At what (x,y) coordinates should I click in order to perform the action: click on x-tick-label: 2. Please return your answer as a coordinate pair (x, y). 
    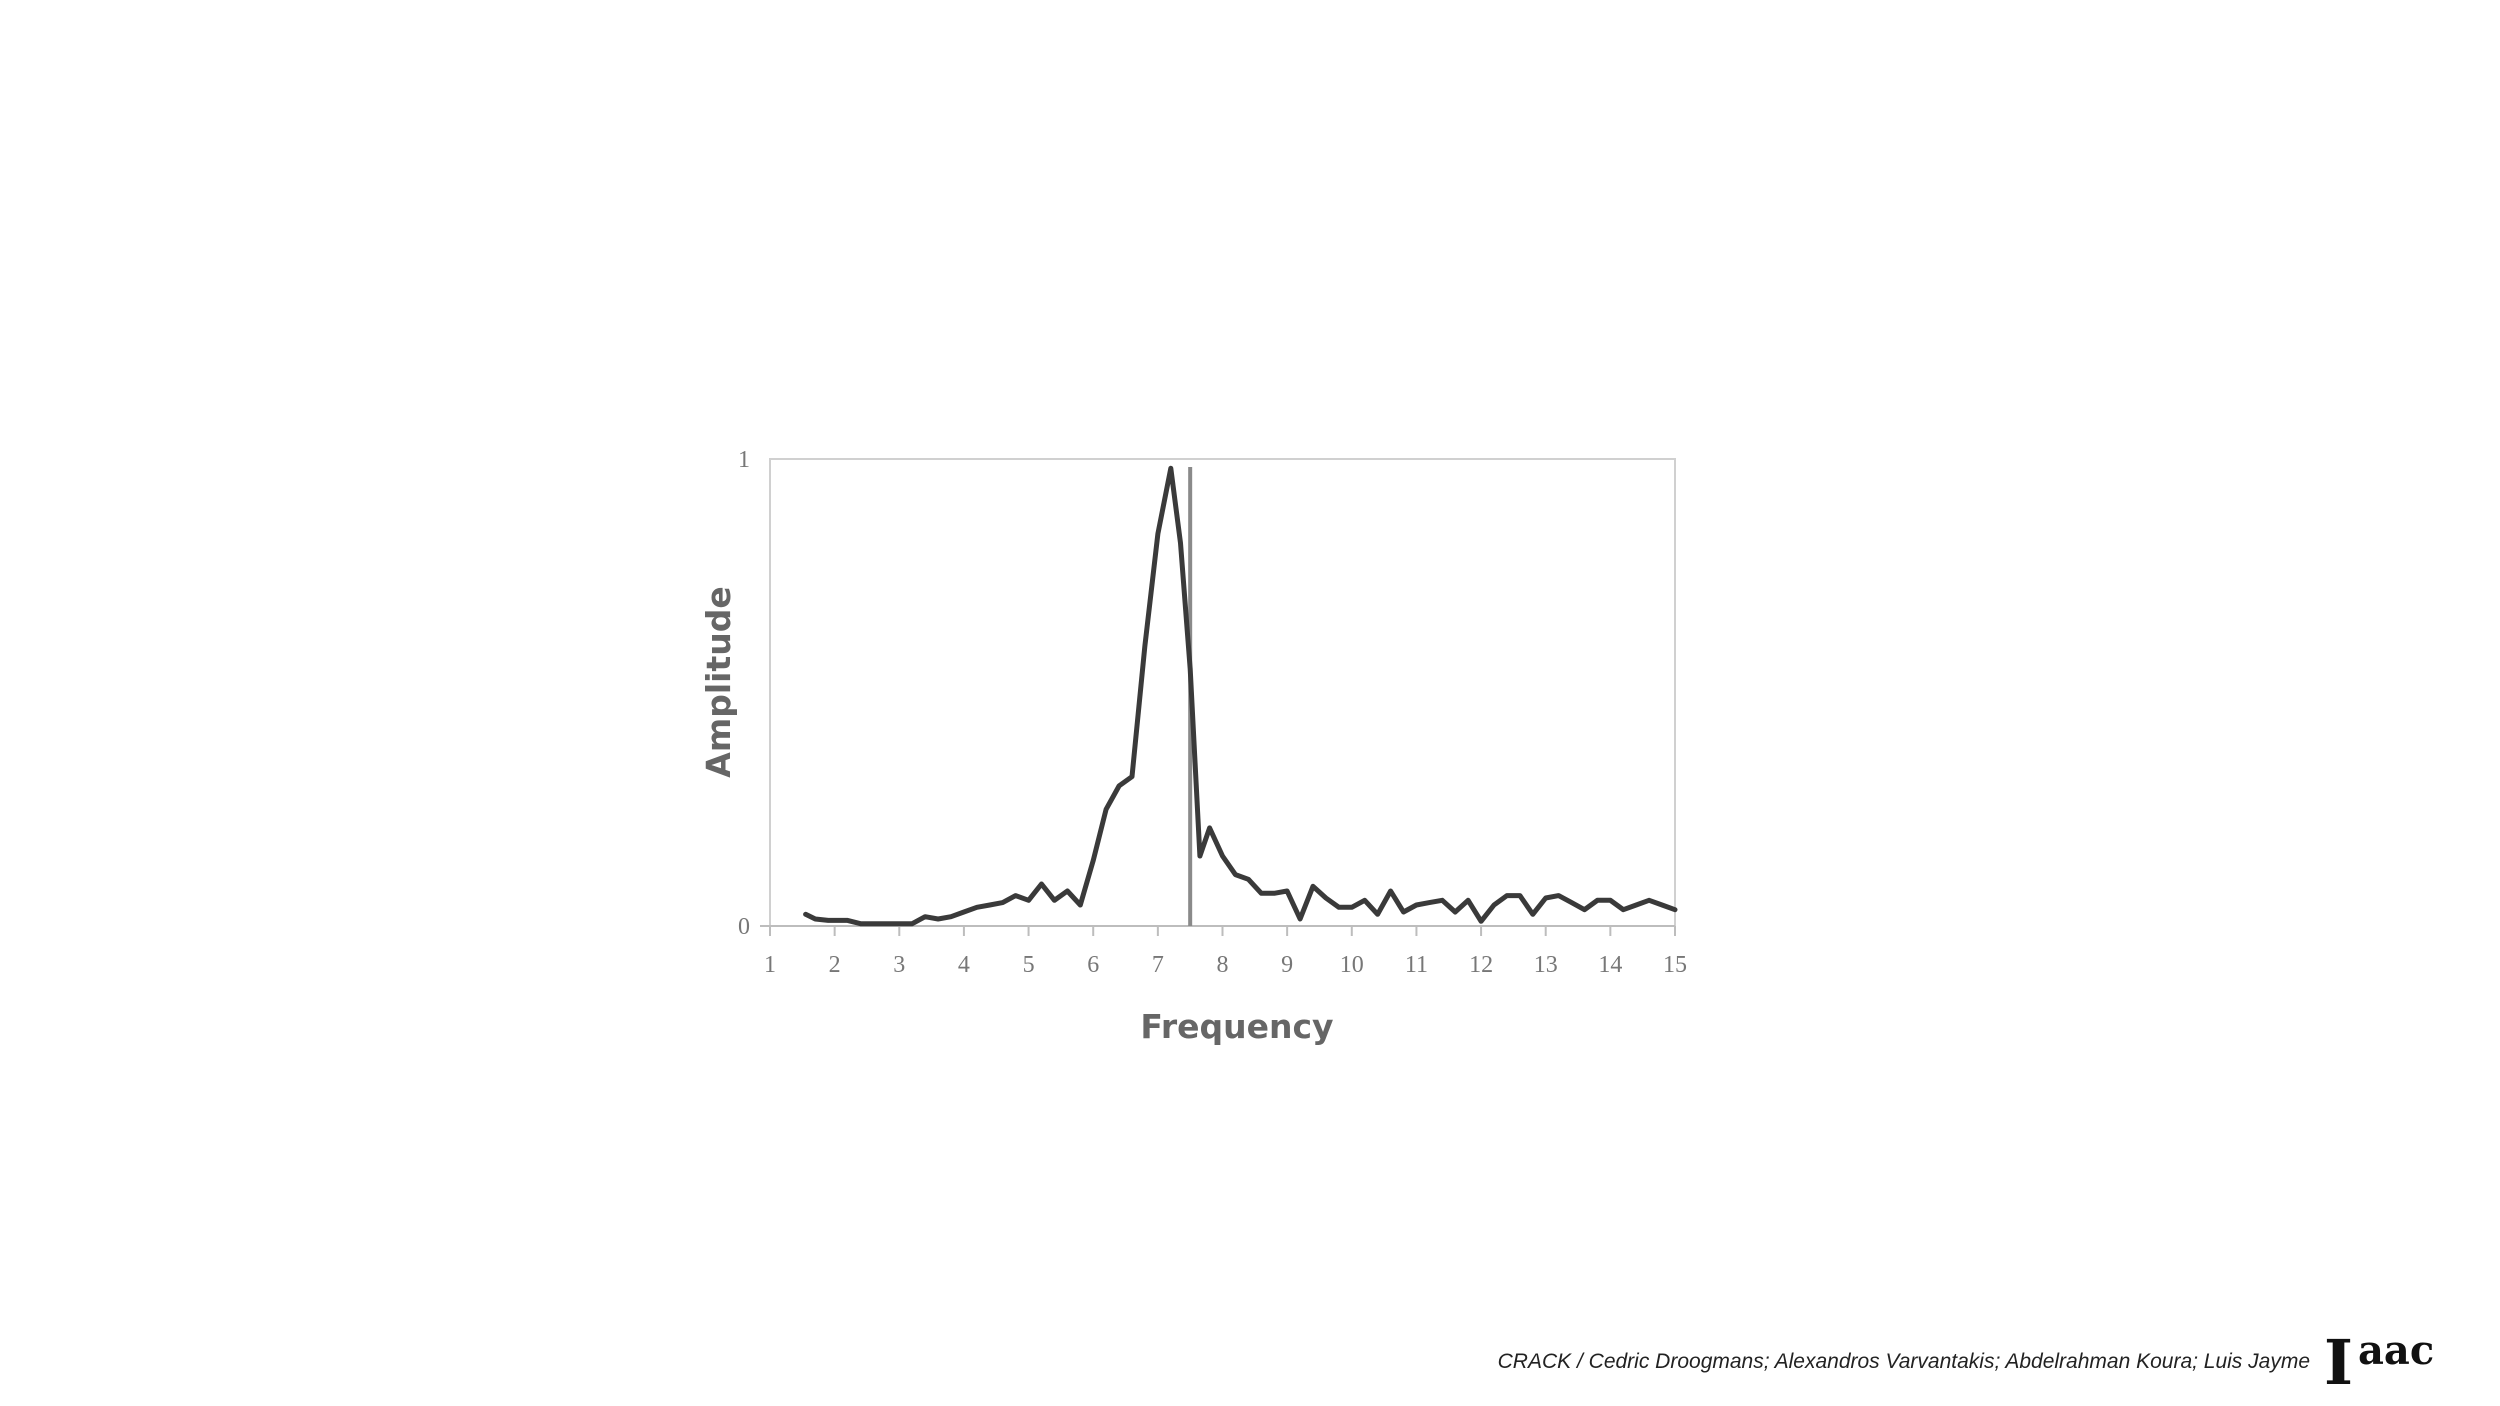
    Looking at the image, I should click on (835, 965).